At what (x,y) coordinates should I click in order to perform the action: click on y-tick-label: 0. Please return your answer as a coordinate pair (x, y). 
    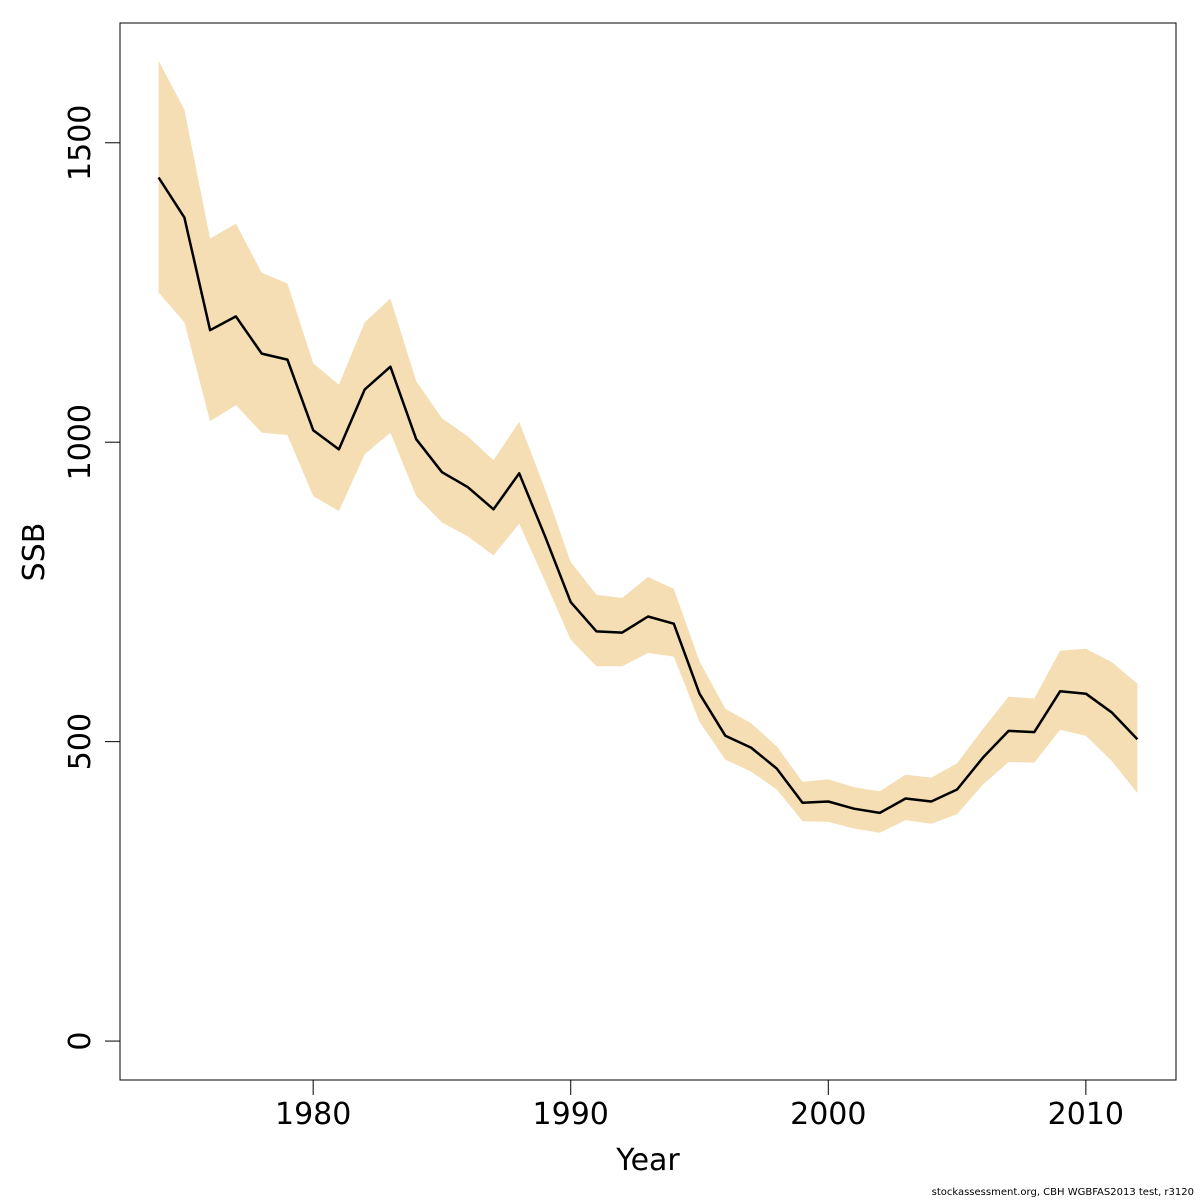
    Looking at the image, I should click on (80, 1041).